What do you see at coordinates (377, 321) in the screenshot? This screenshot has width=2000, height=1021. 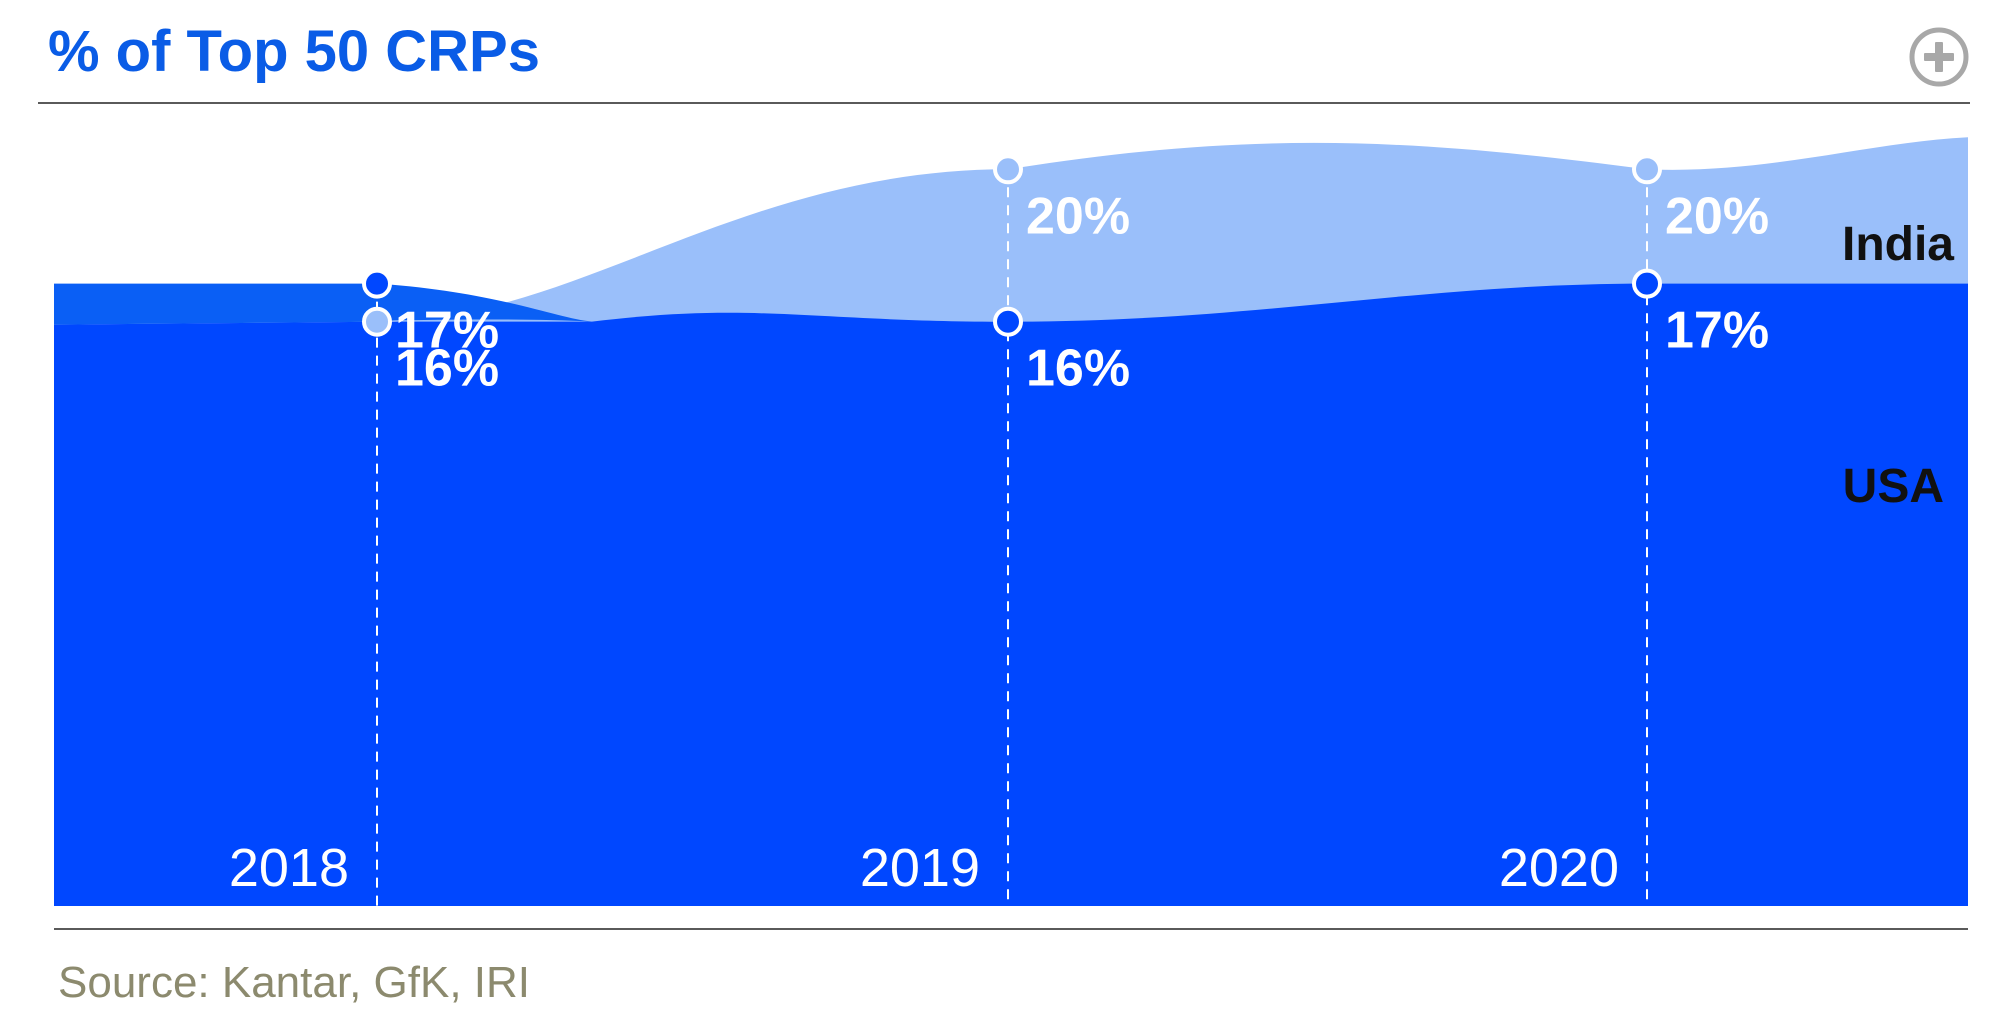 I see `india-marker-2018` at bounding box center [377, 321].